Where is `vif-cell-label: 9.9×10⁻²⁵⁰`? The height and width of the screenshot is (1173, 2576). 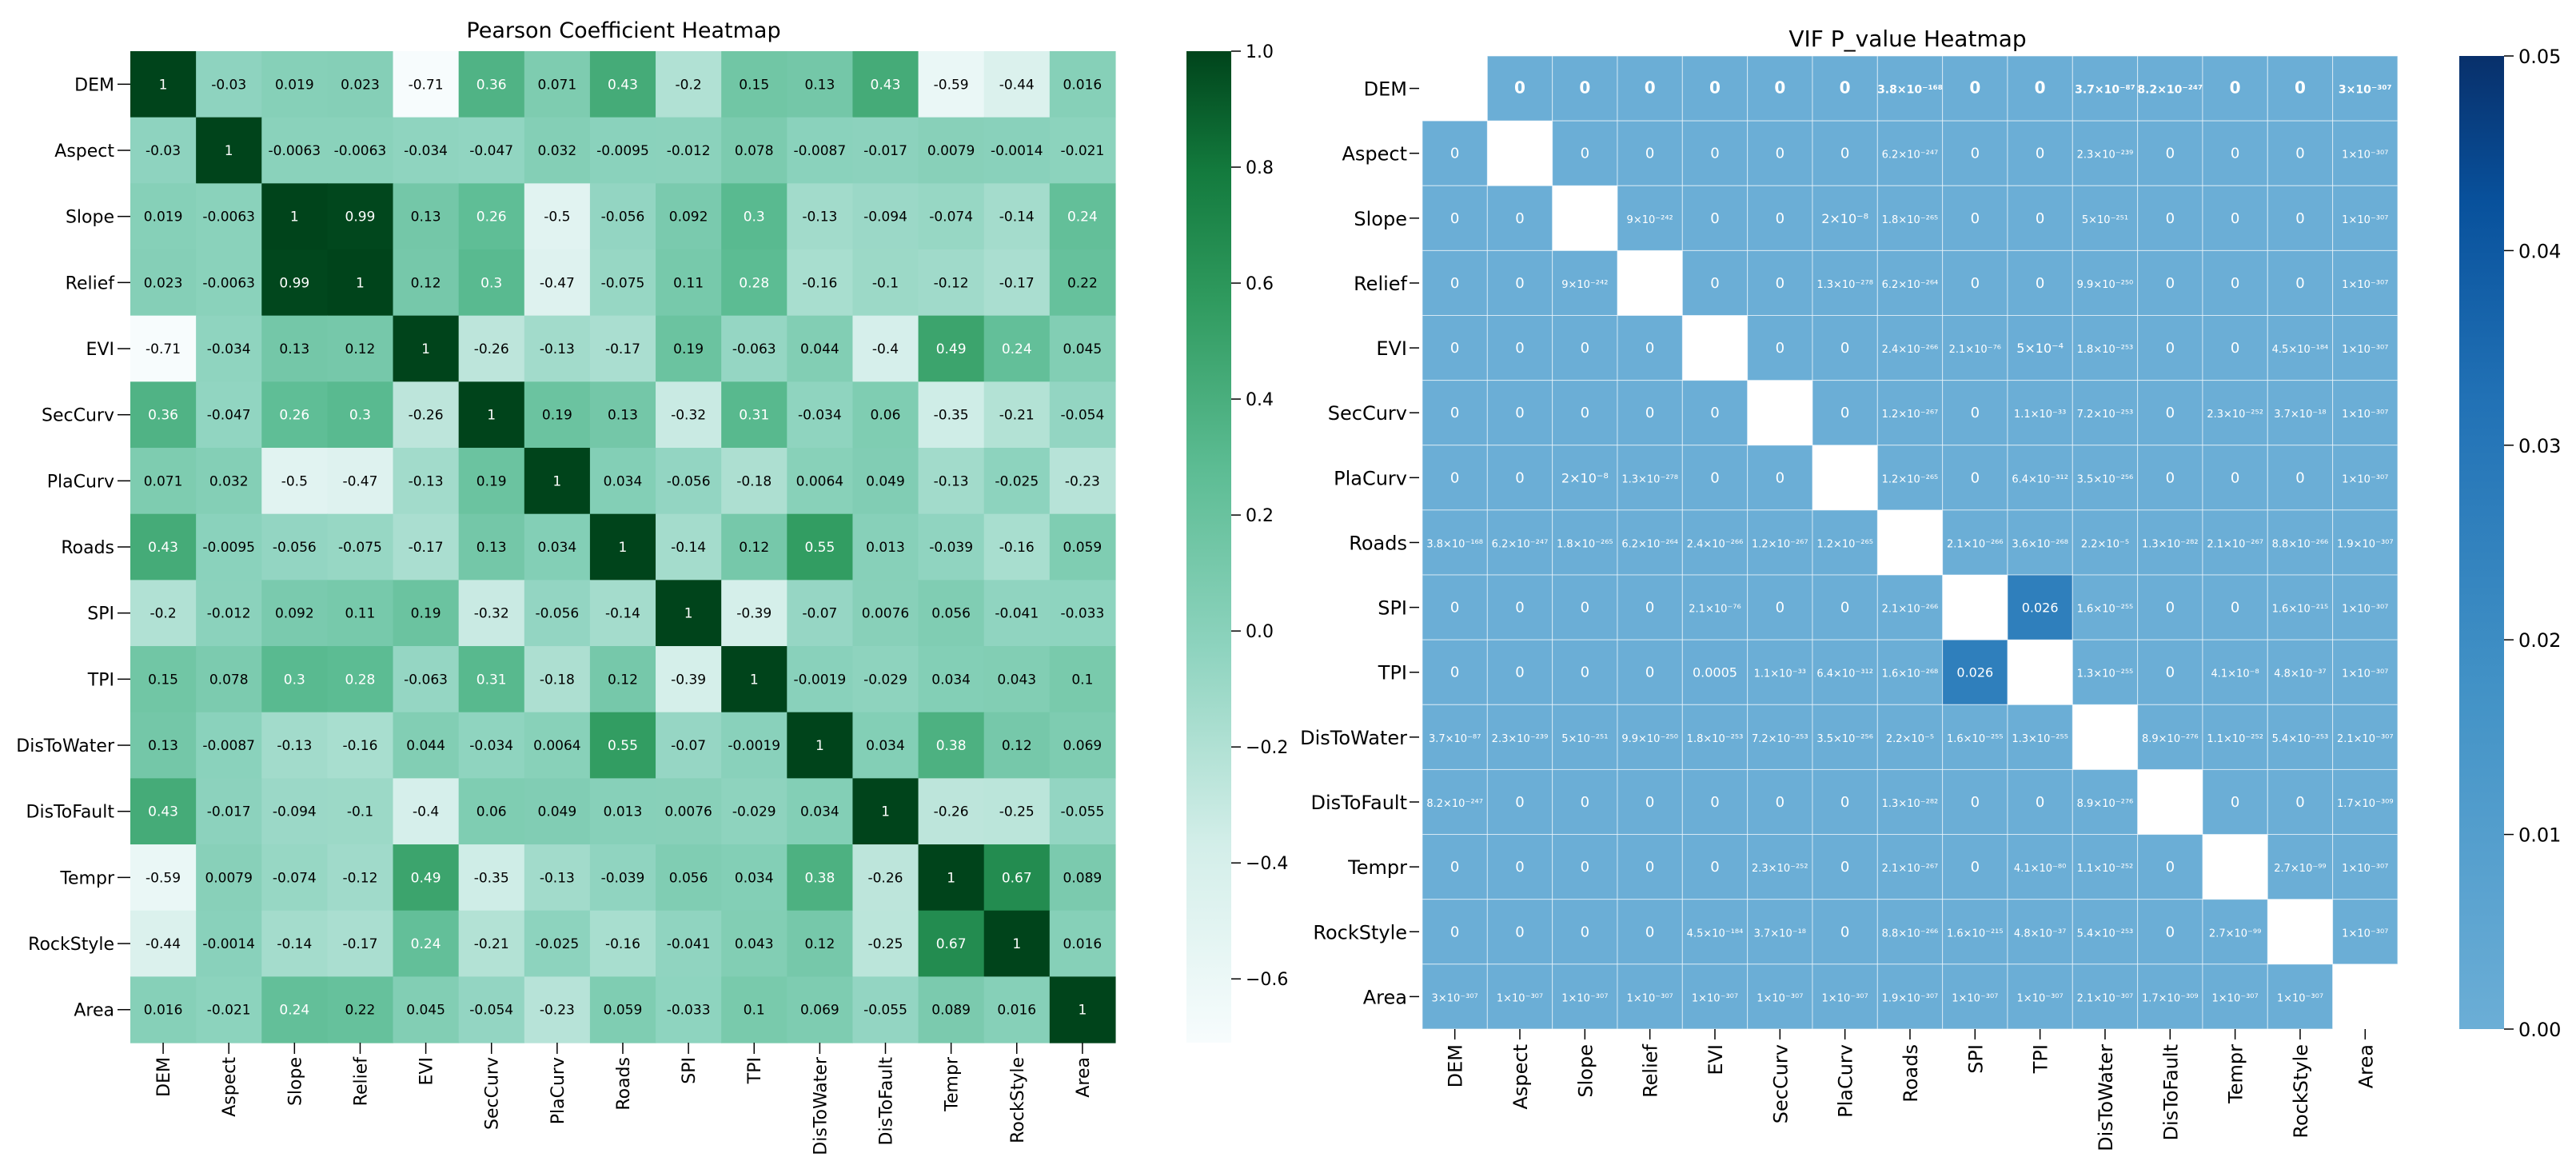 vif-cell-label: 9.9×10⁻²⁵⁰ is located at coordinates (1650, 739).